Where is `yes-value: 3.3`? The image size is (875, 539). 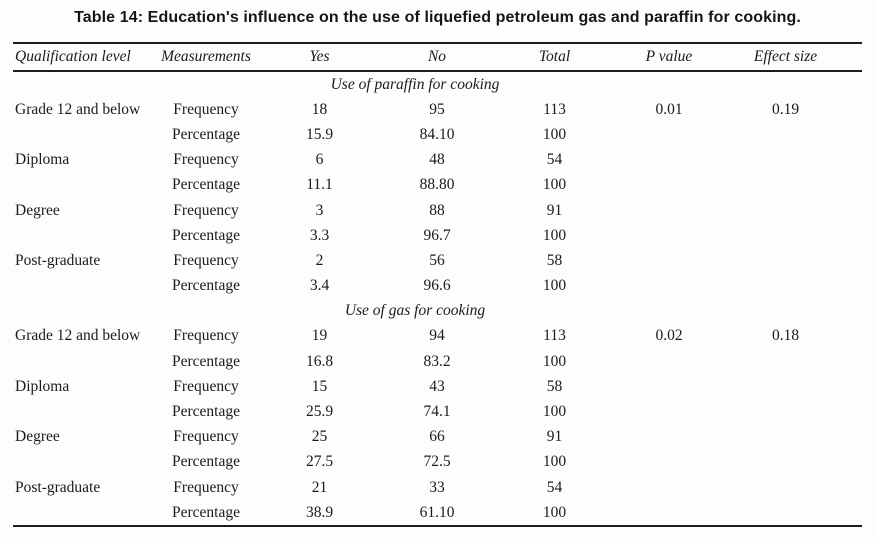
yes-value: 3.3 is located at coordinates (319, 235).